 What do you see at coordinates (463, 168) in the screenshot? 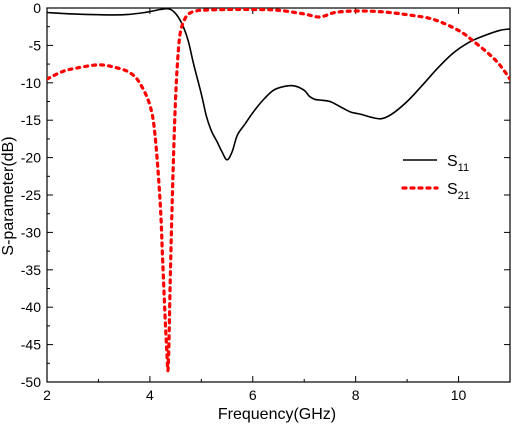
I see `legend-label-sub: 11` at bounding box center [463, 168].